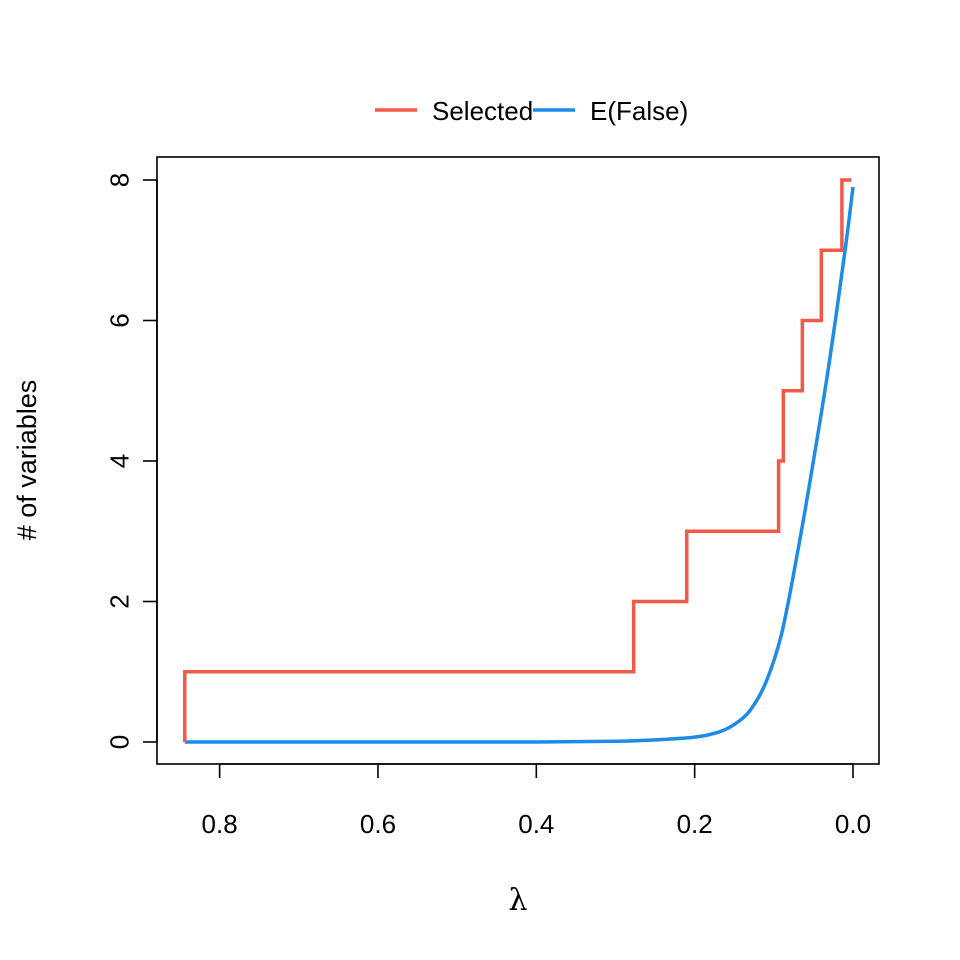 This screenshot has height=960, width=960. Describe the element at coordinates (119, 601) in the screenshot. I see `y-tick-label: 2` at that location.